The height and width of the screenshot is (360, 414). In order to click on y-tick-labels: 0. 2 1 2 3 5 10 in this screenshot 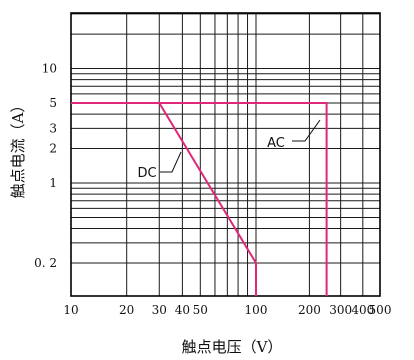, I will do `click(45, 166)`.